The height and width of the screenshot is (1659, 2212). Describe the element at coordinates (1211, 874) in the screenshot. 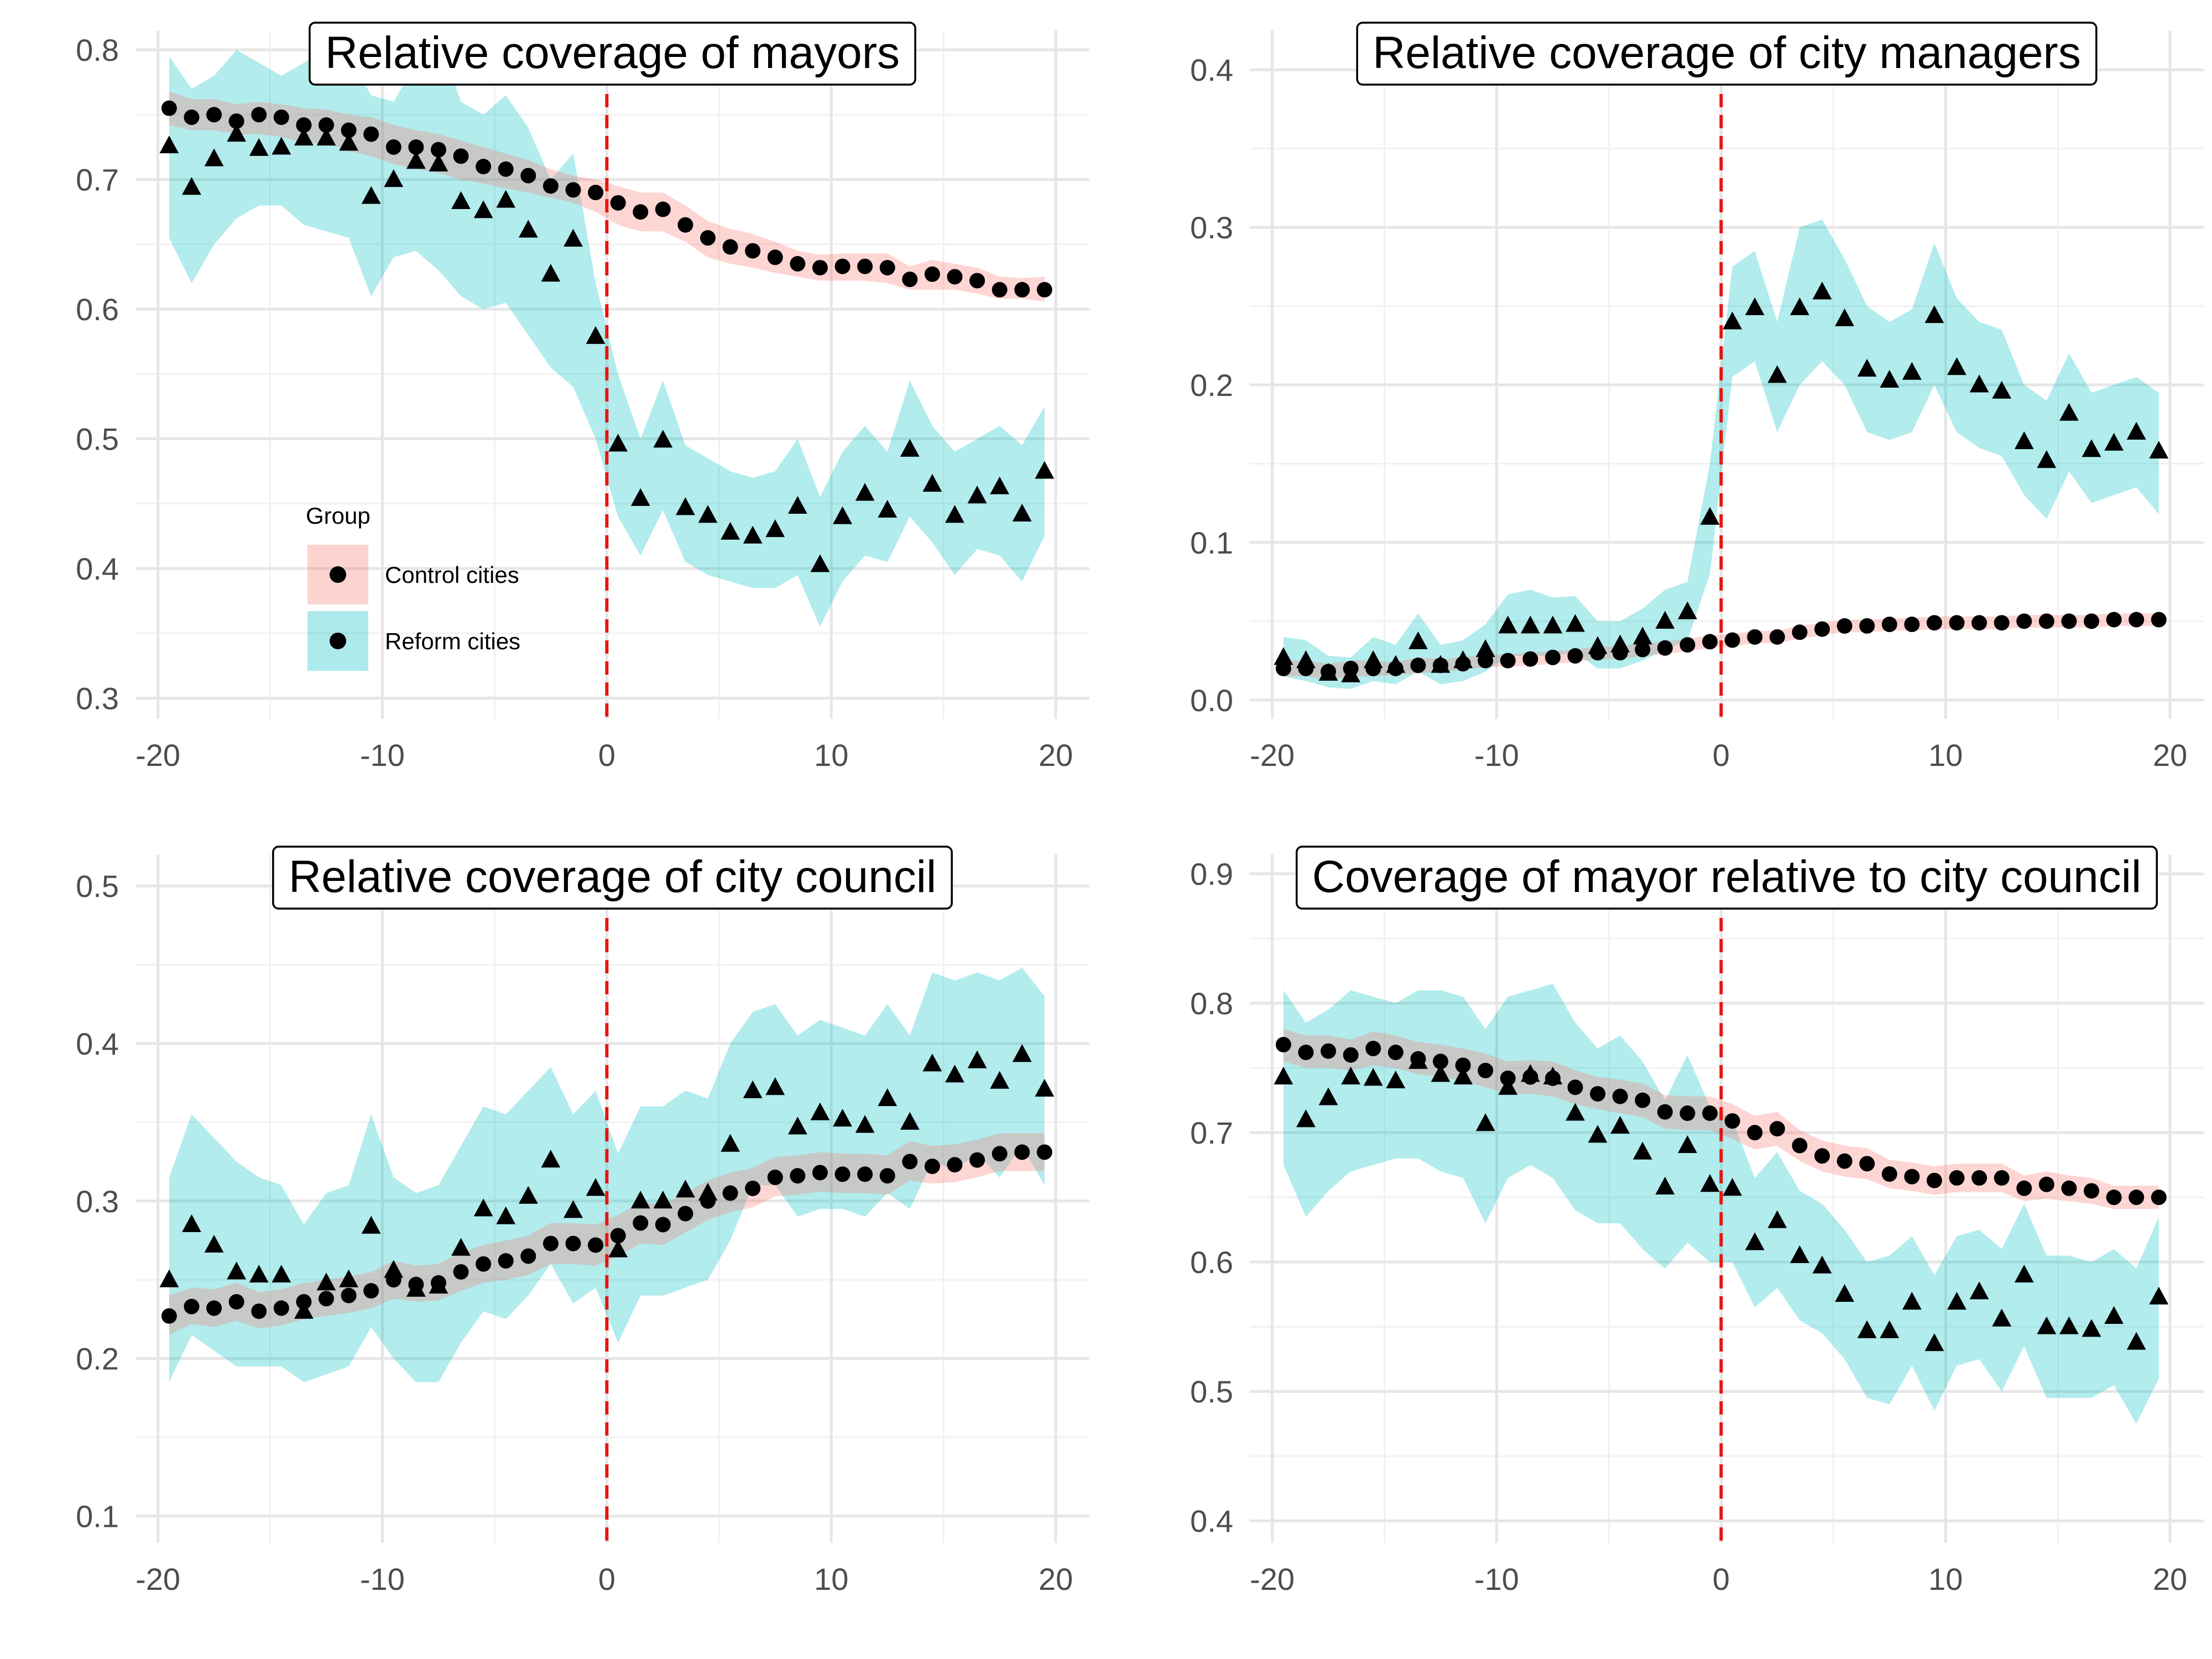

I see `y-tick-label: 0.9` at that location.